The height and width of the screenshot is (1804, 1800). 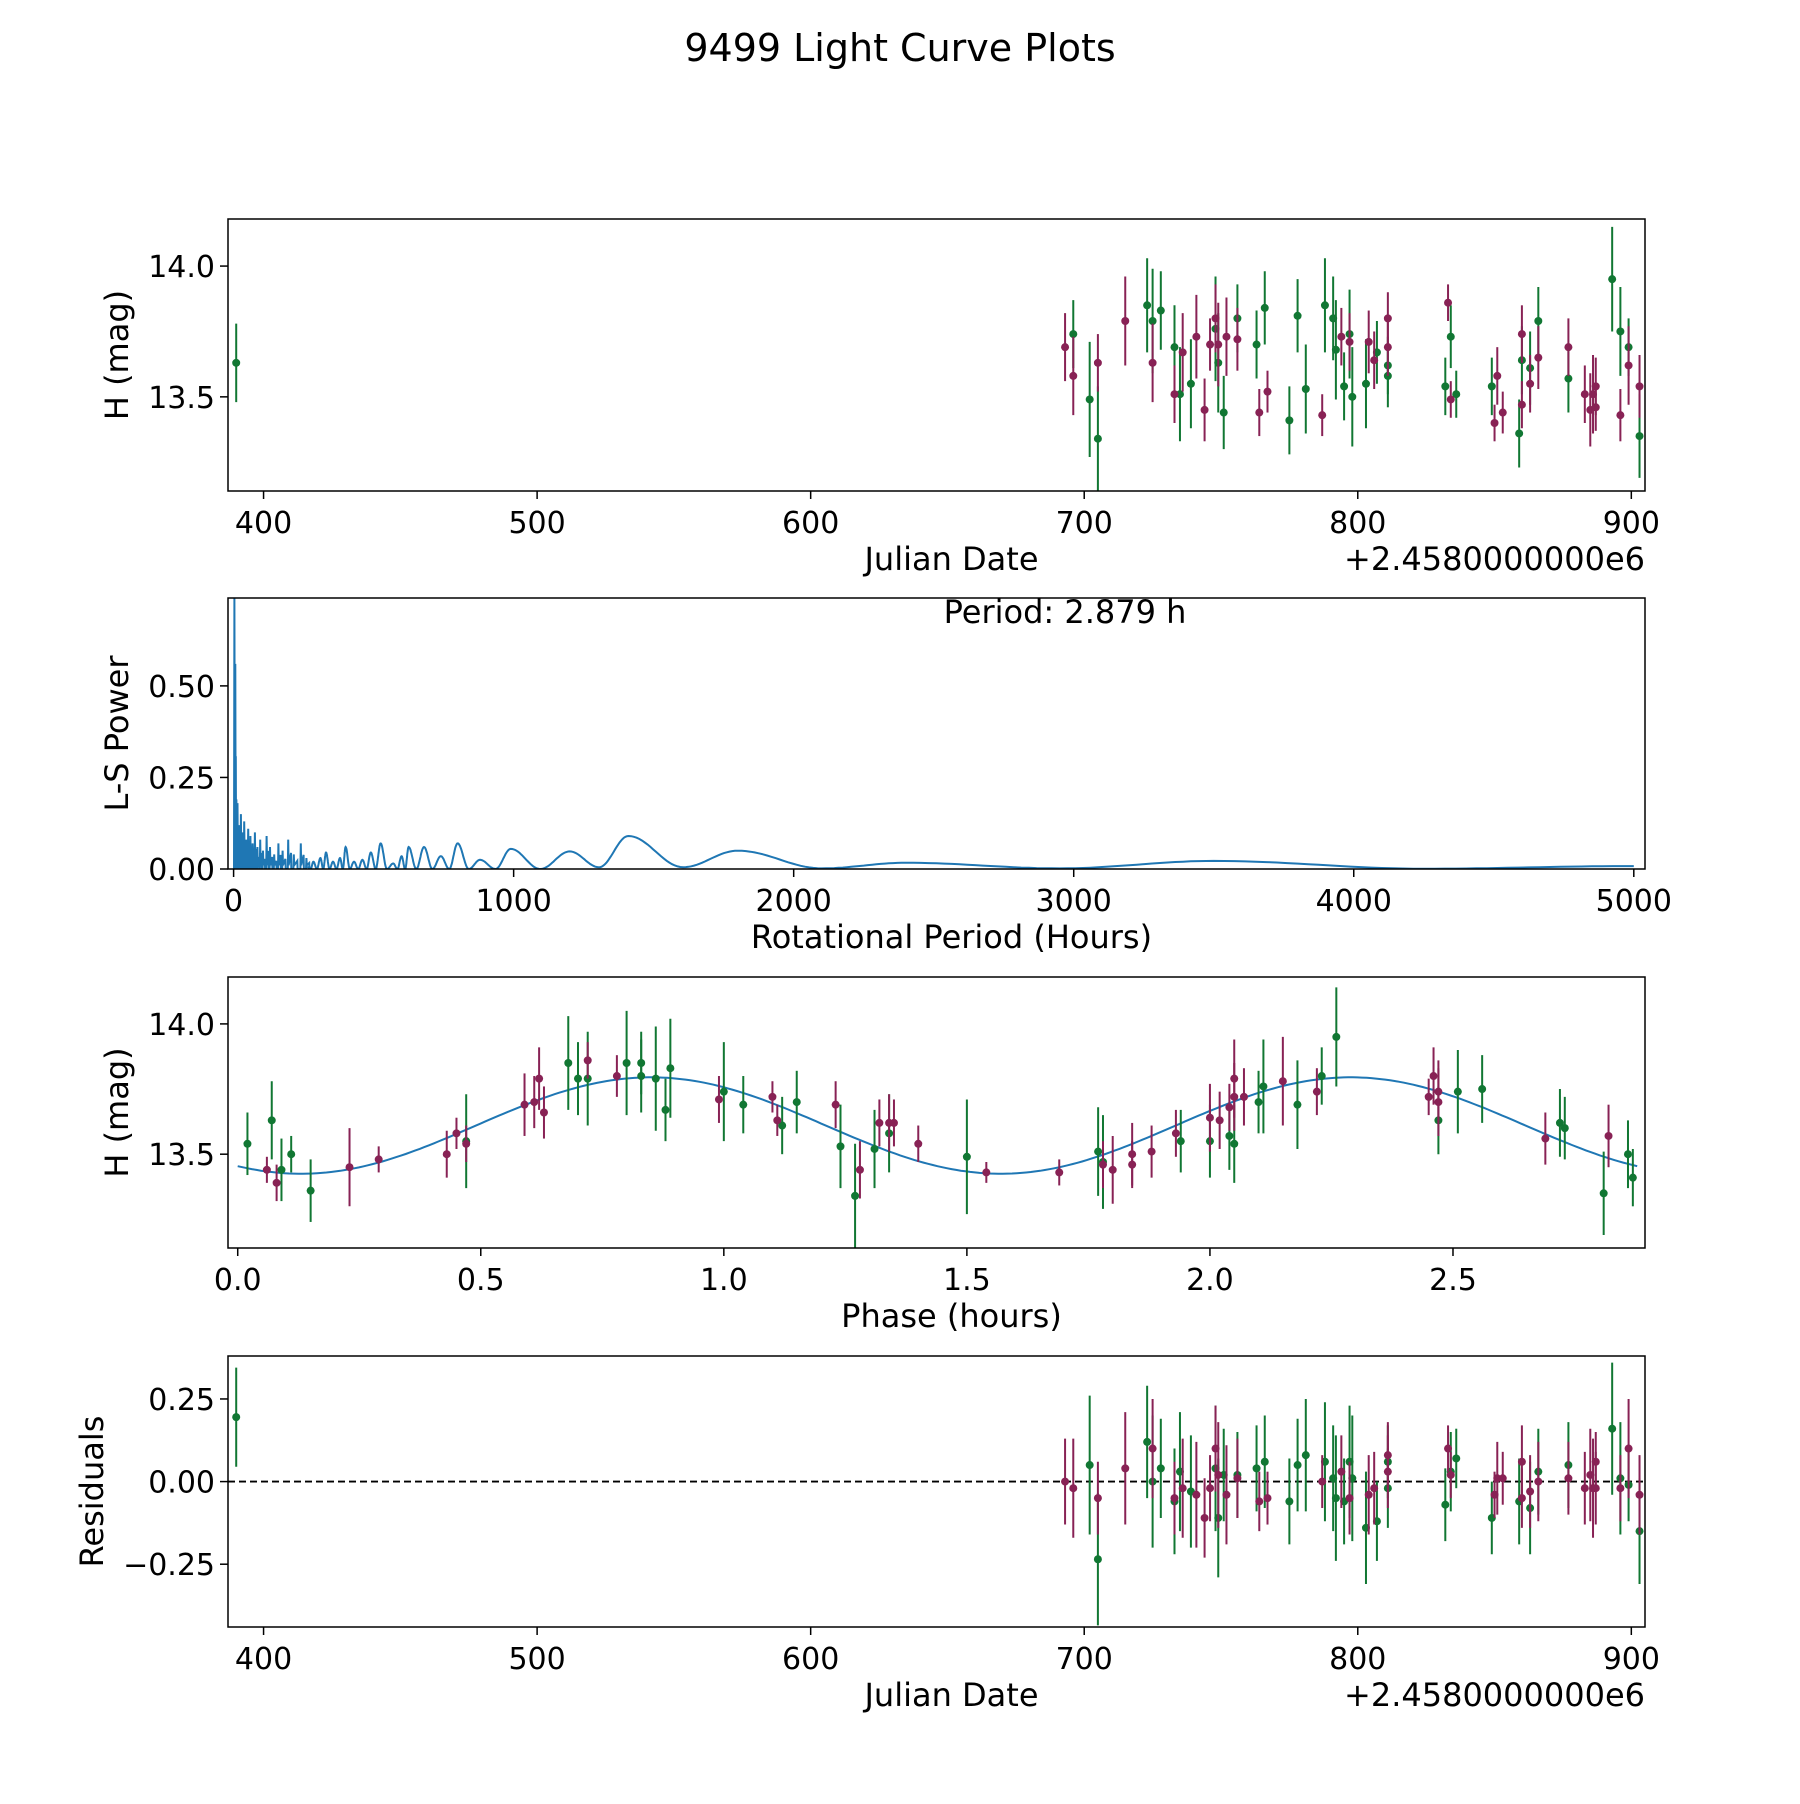 I want to click on y-tick-label: 13.5, so click(x=181, y=1155).